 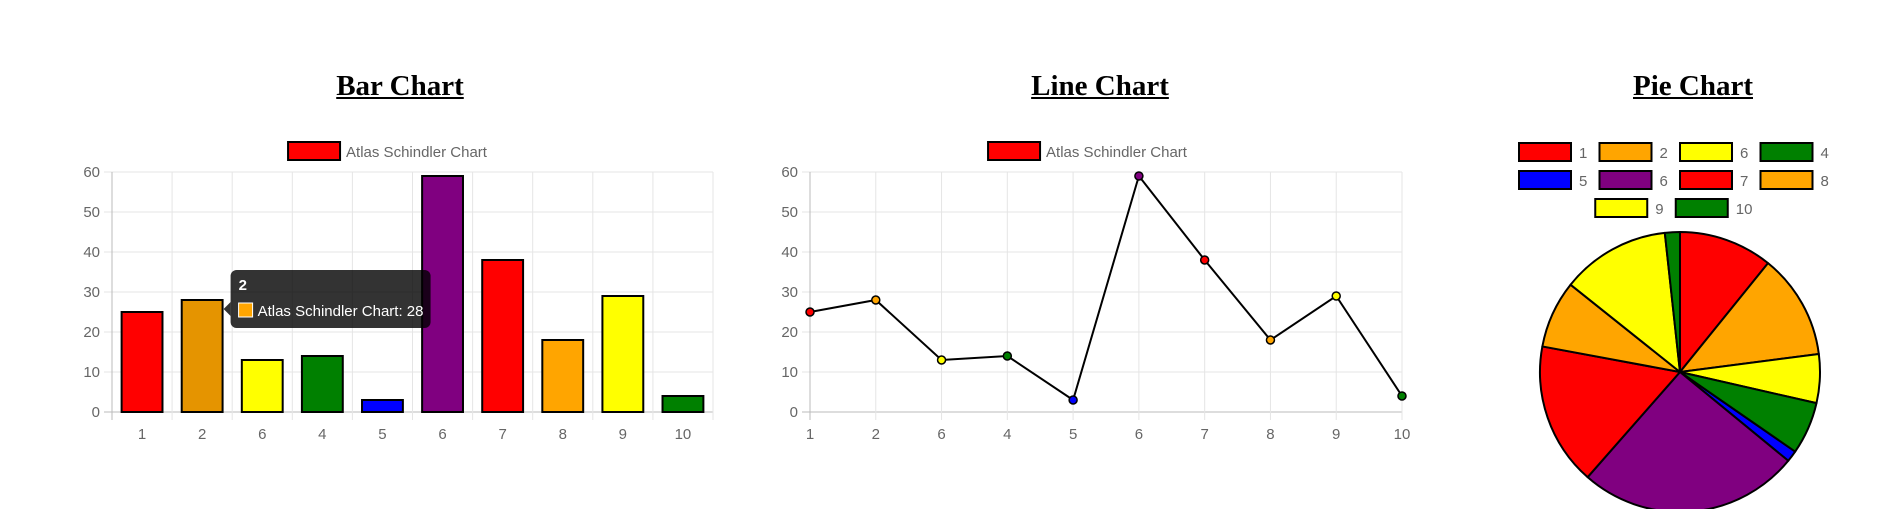 I want to click on pie-legend-item: 5, so click(x=1552, y=180).